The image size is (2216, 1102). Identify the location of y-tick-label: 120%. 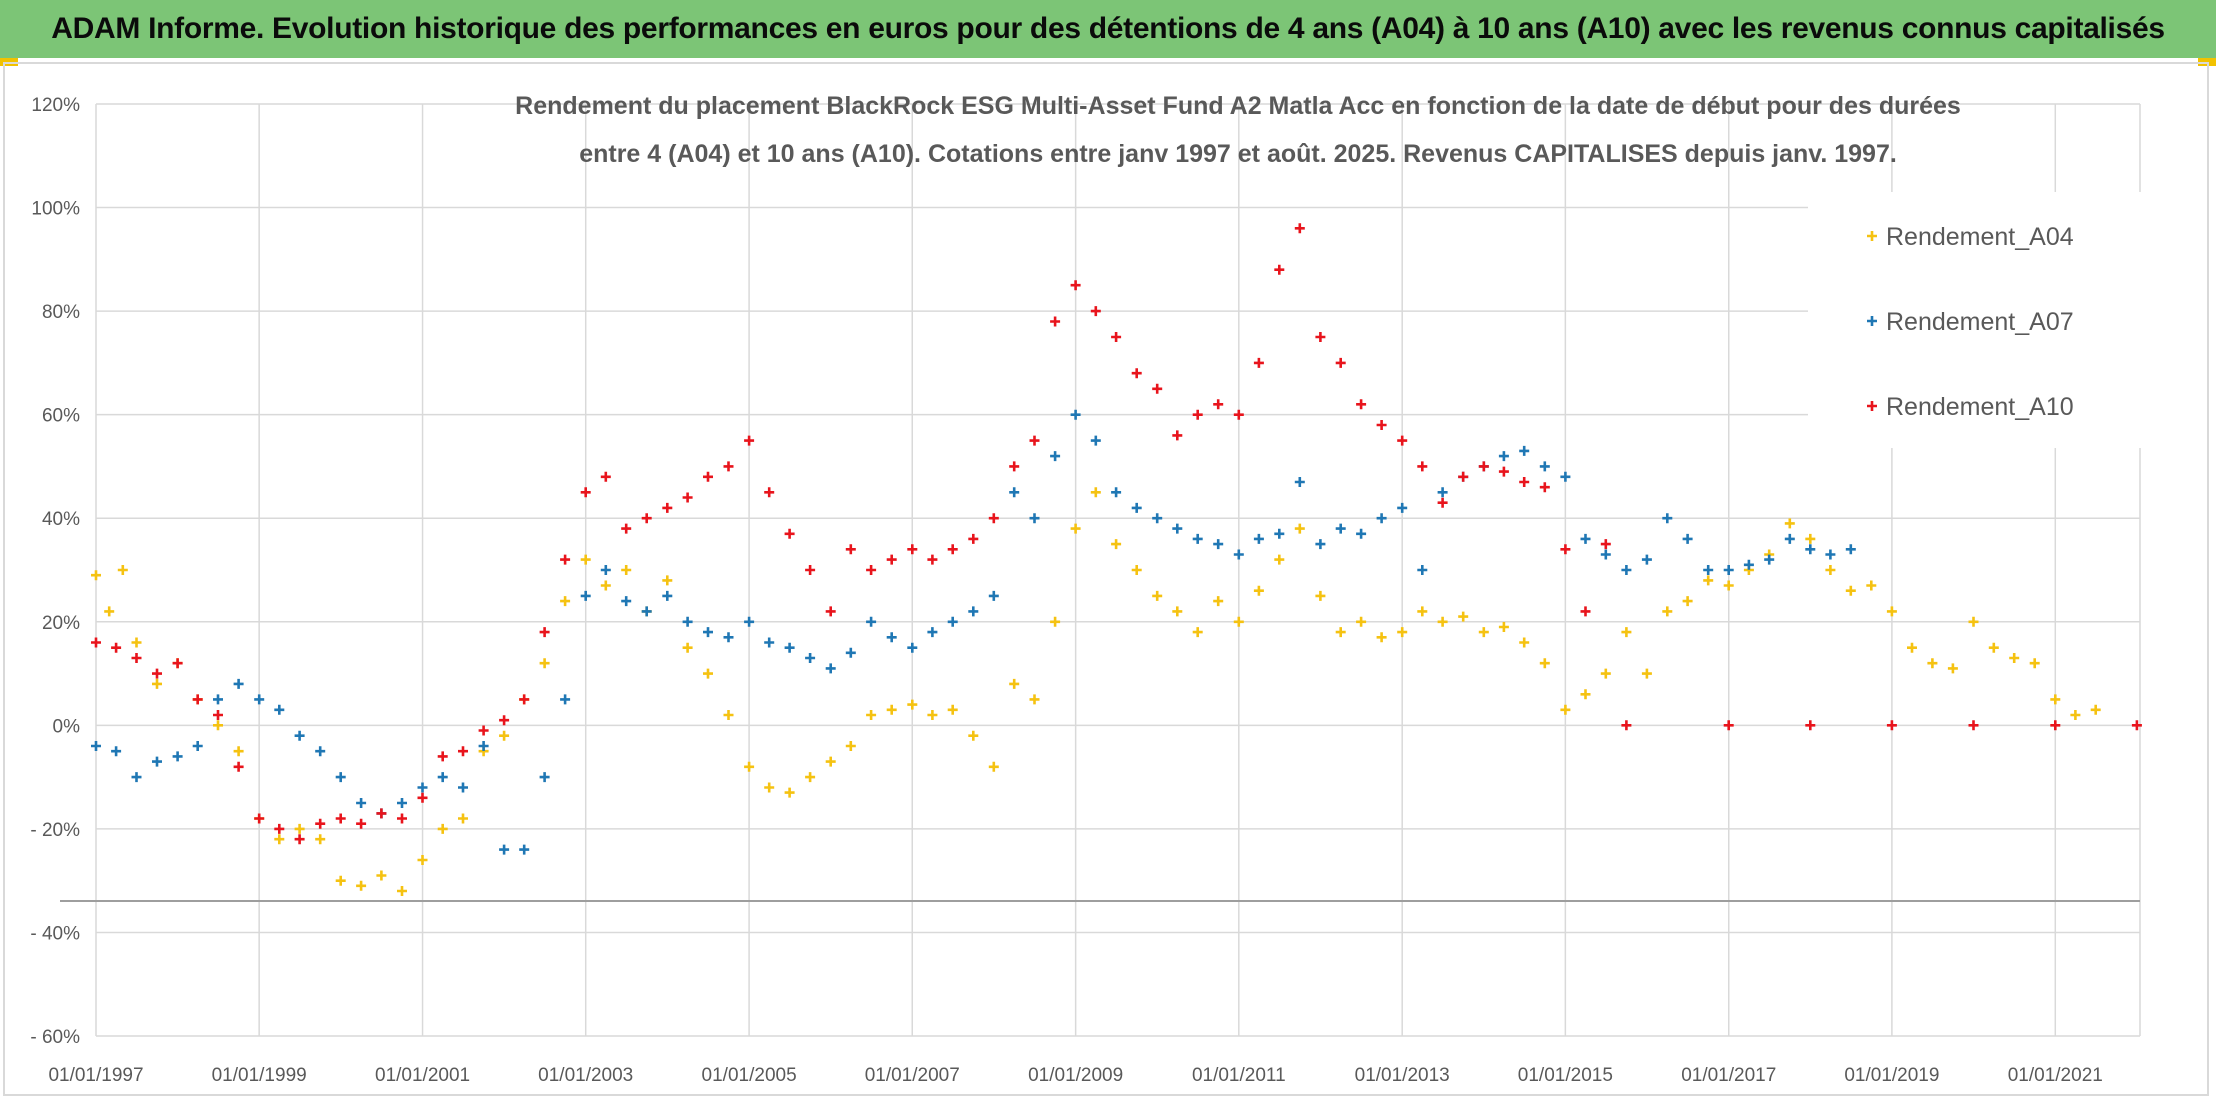
(55, 105).